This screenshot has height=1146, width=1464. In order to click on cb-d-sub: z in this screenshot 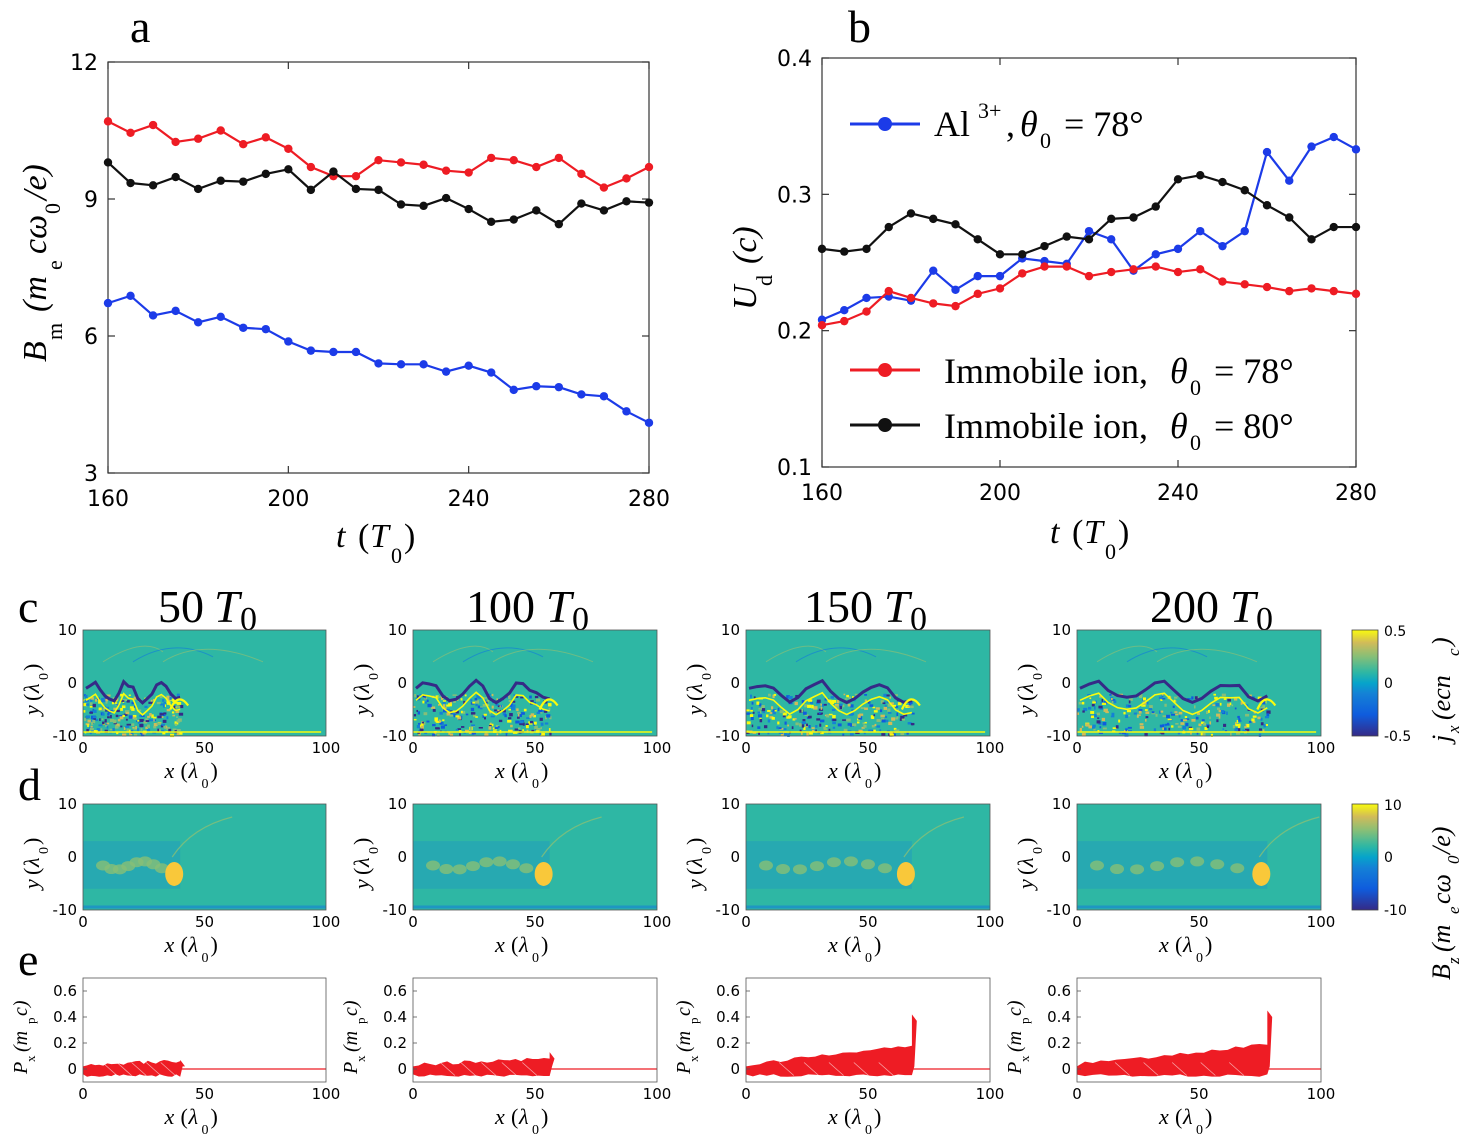, I will do `click(1453, 961)`.